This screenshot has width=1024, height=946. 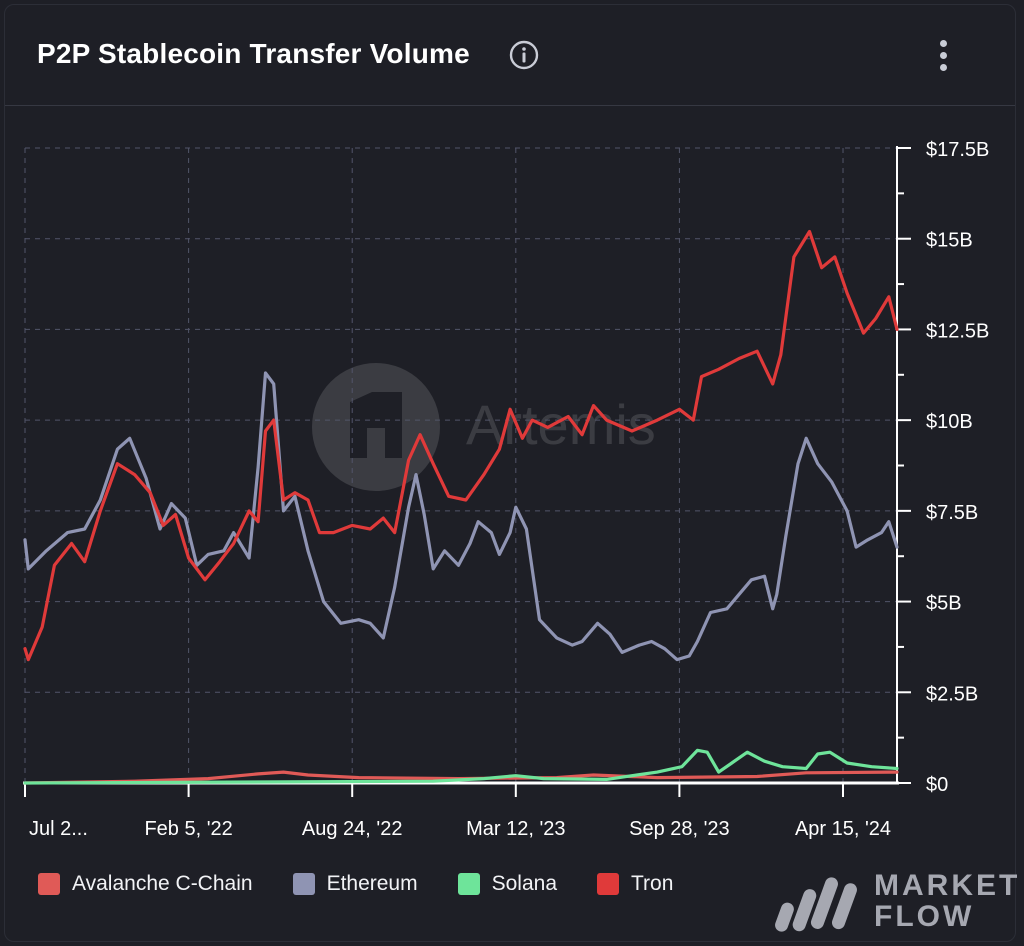 What do you see at coordinates (524, 55) in the screenshot?
I see `info-icon` at bounding box center [524, 55].